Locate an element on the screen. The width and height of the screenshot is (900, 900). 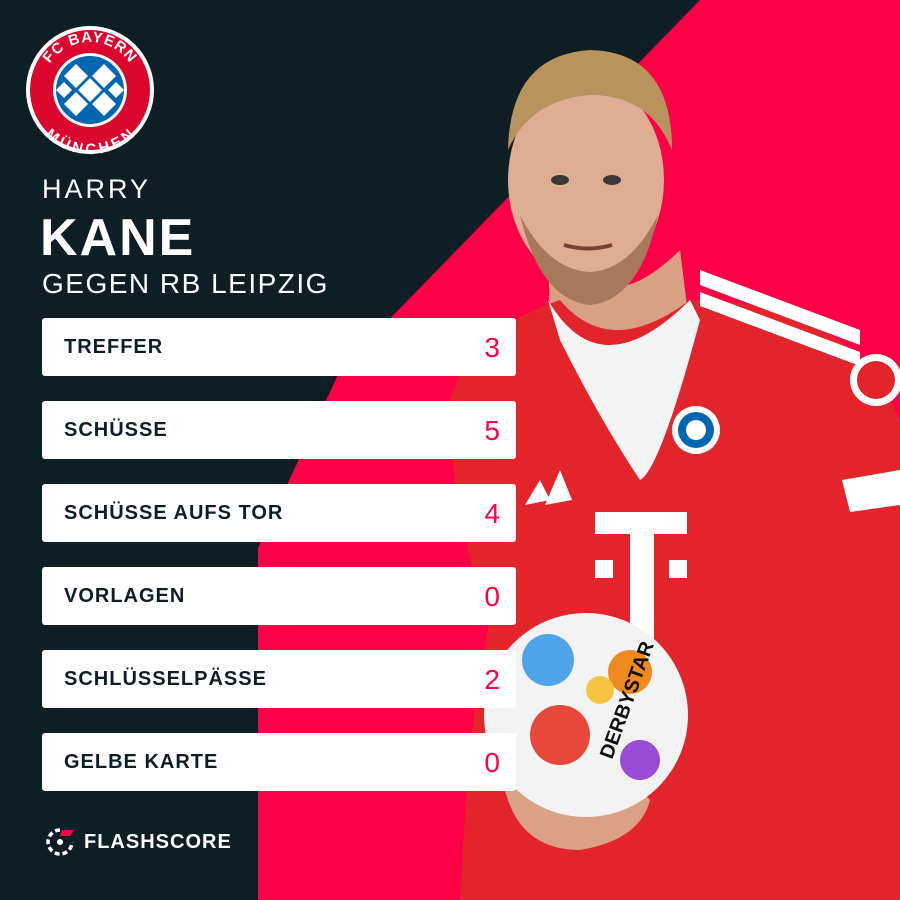
player-last-name: KANE is located at coordinates (118, 238).